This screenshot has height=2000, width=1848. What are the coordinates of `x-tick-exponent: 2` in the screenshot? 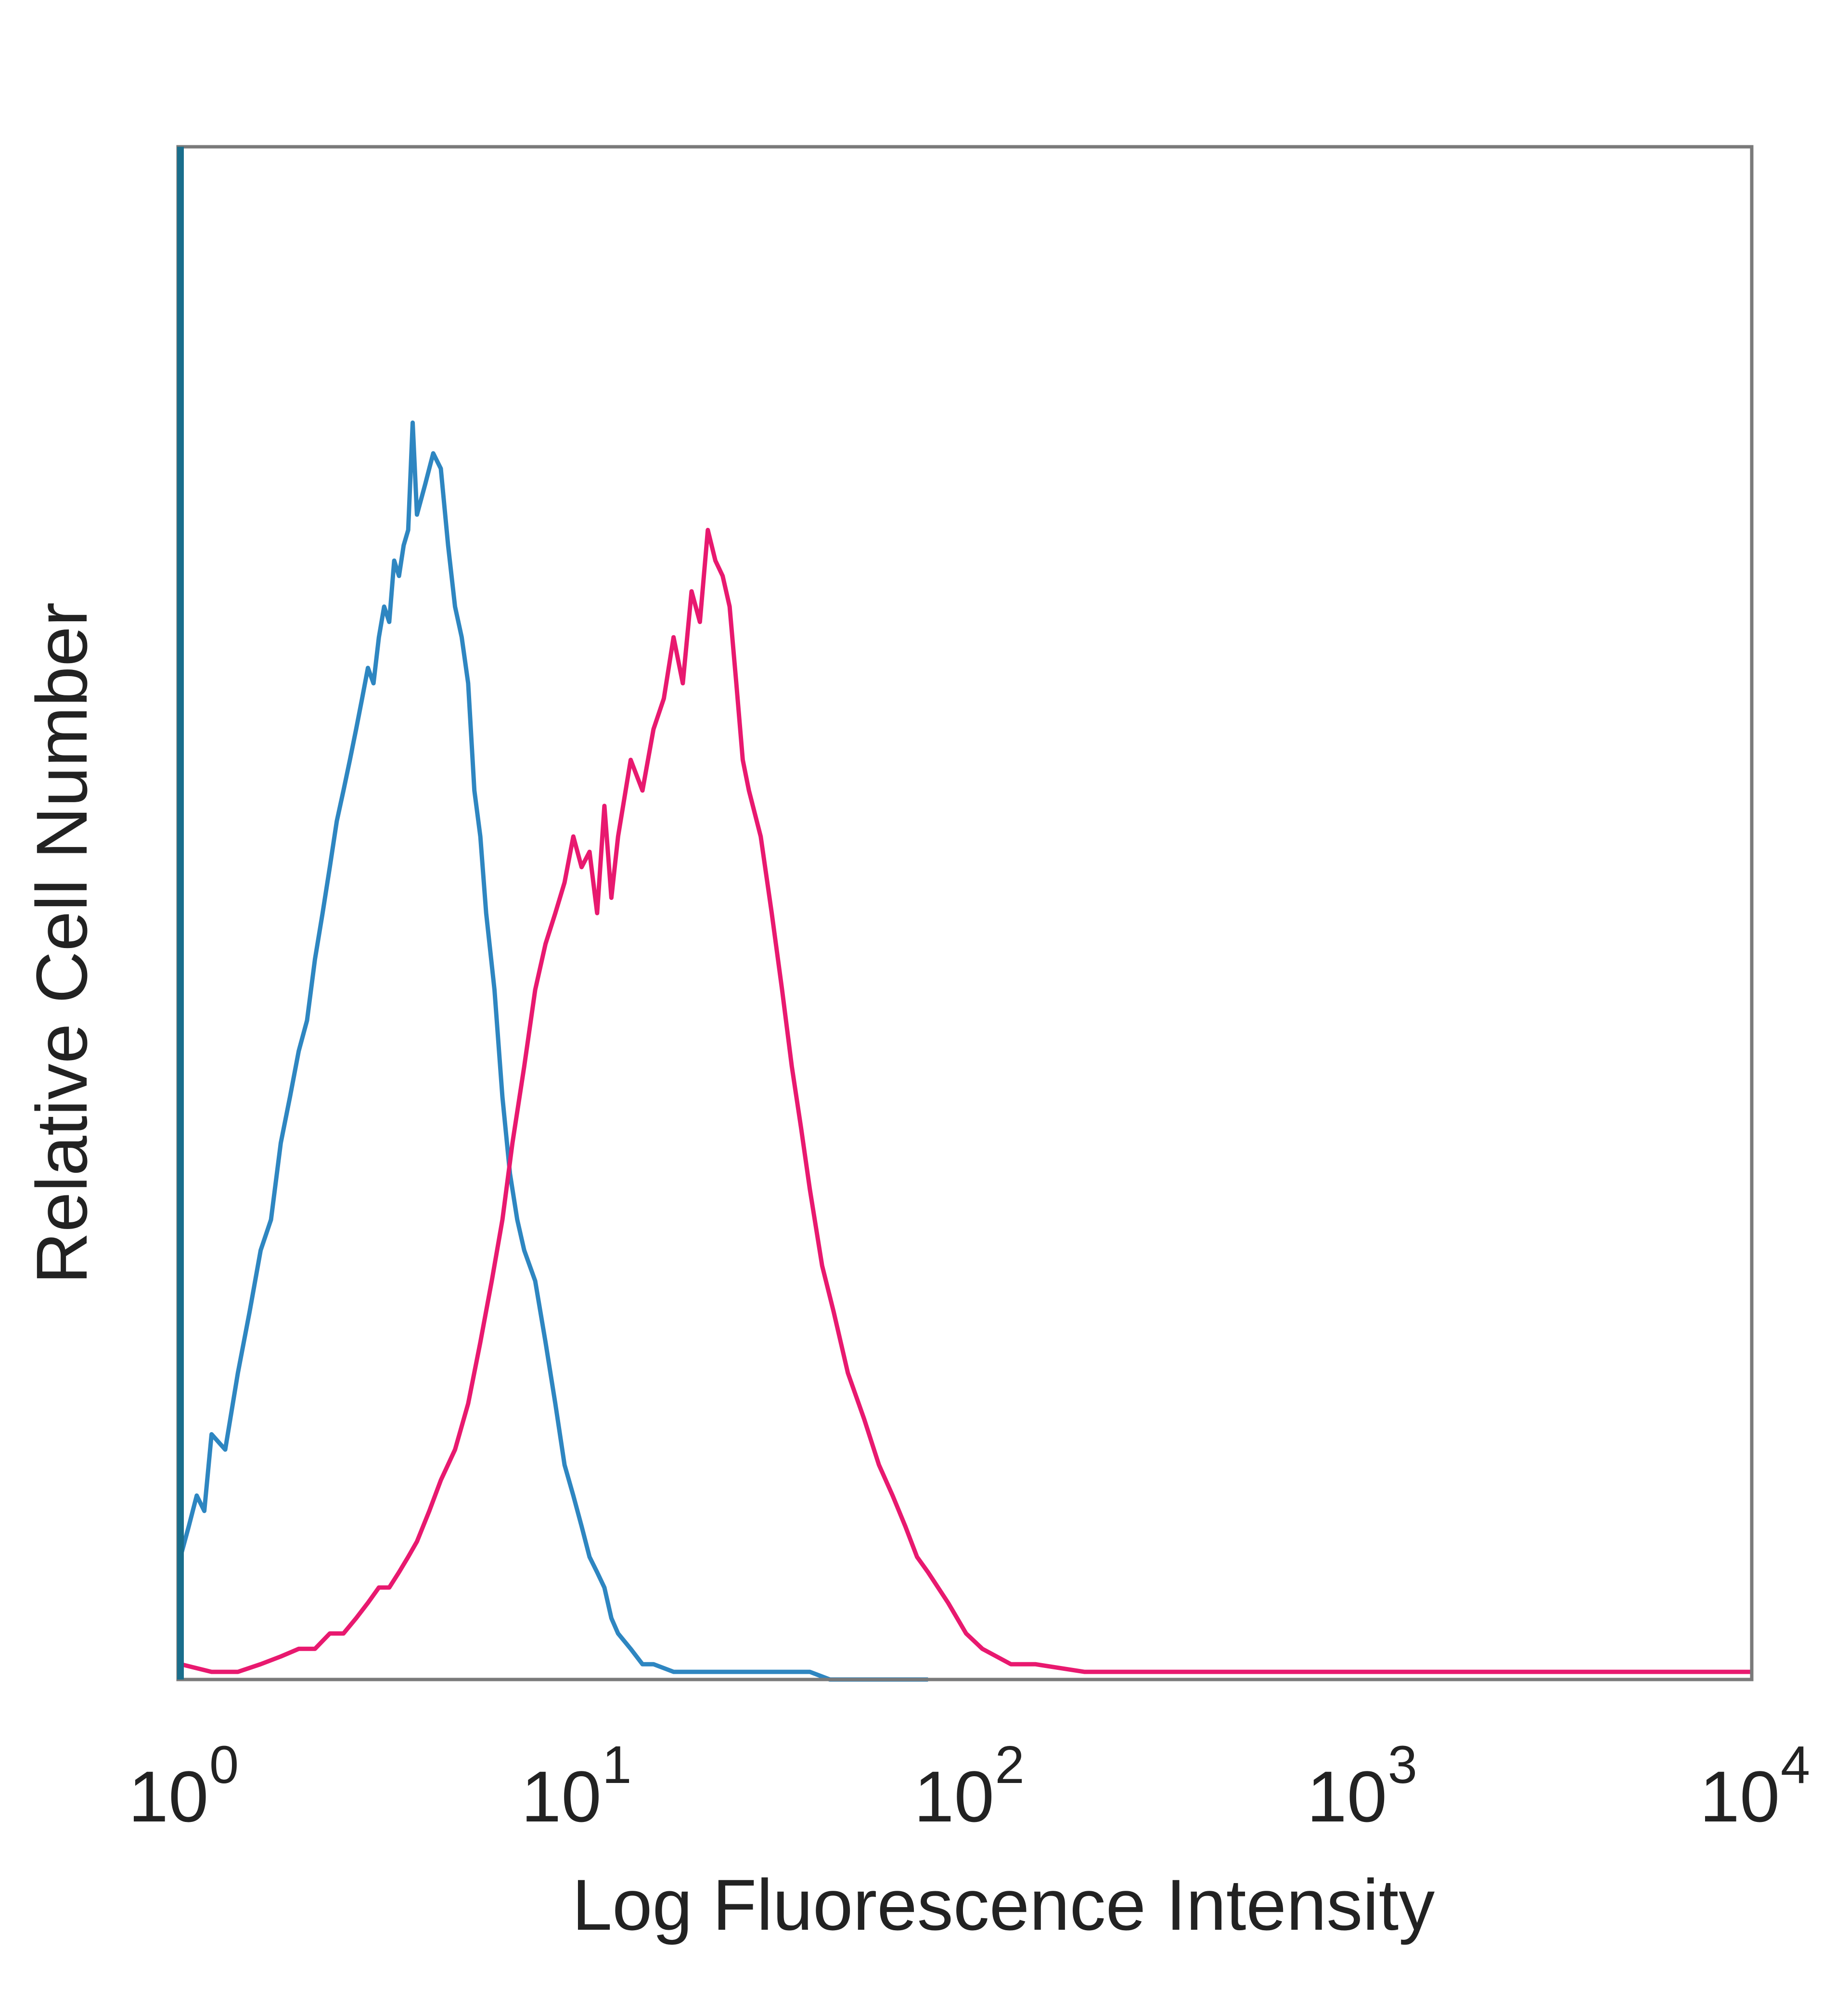 It's located at (1010, 1765).